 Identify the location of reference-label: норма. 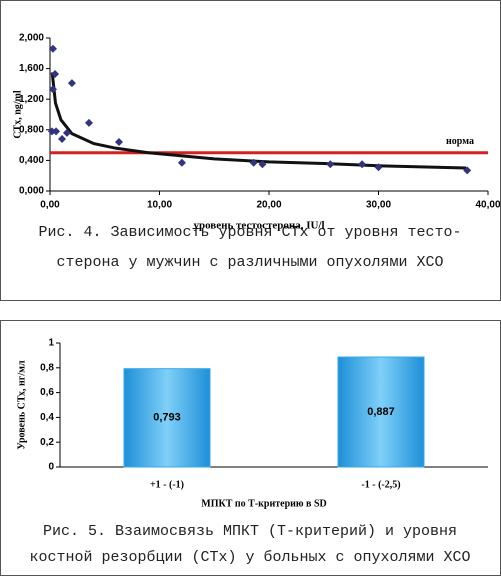
(460, 141).